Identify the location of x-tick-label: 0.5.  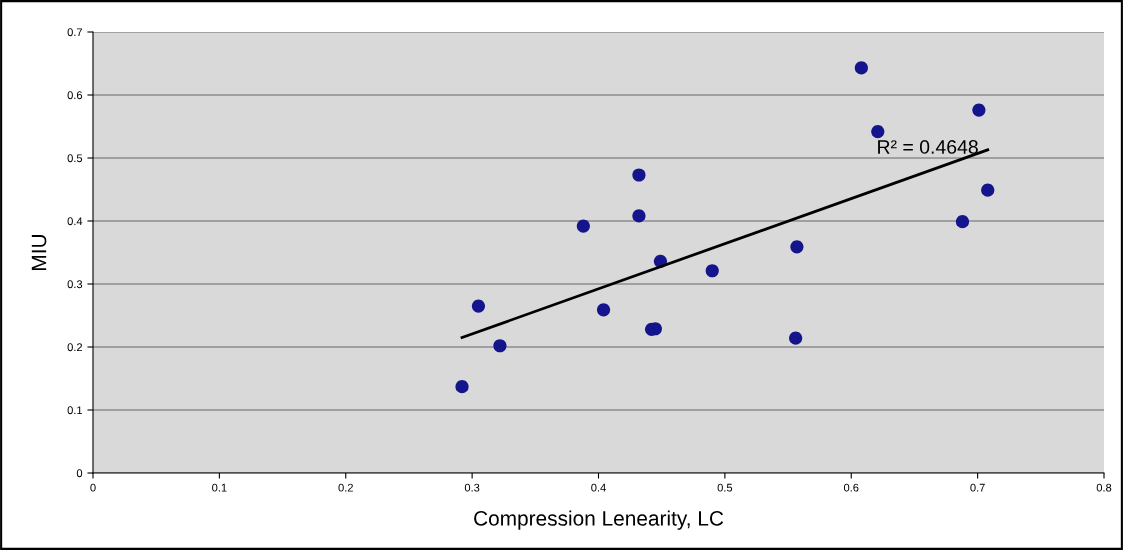
(725, 487).